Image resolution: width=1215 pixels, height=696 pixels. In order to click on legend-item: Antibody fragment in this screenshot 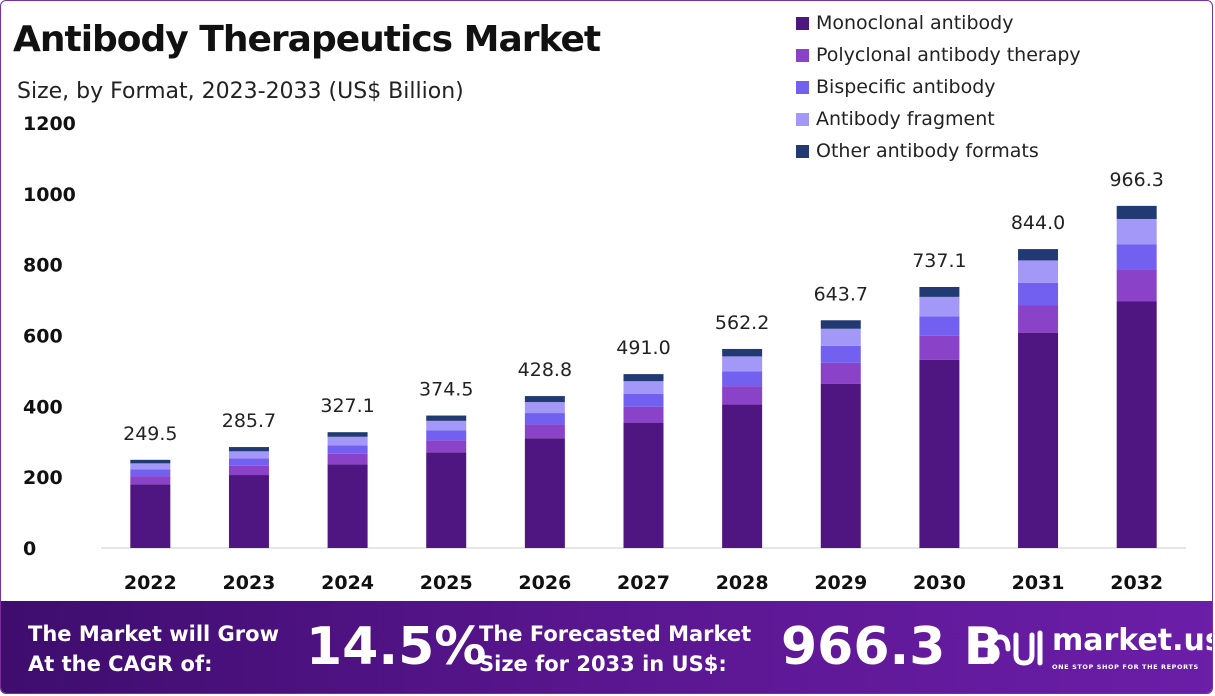, I will do `click(938, 119)`.